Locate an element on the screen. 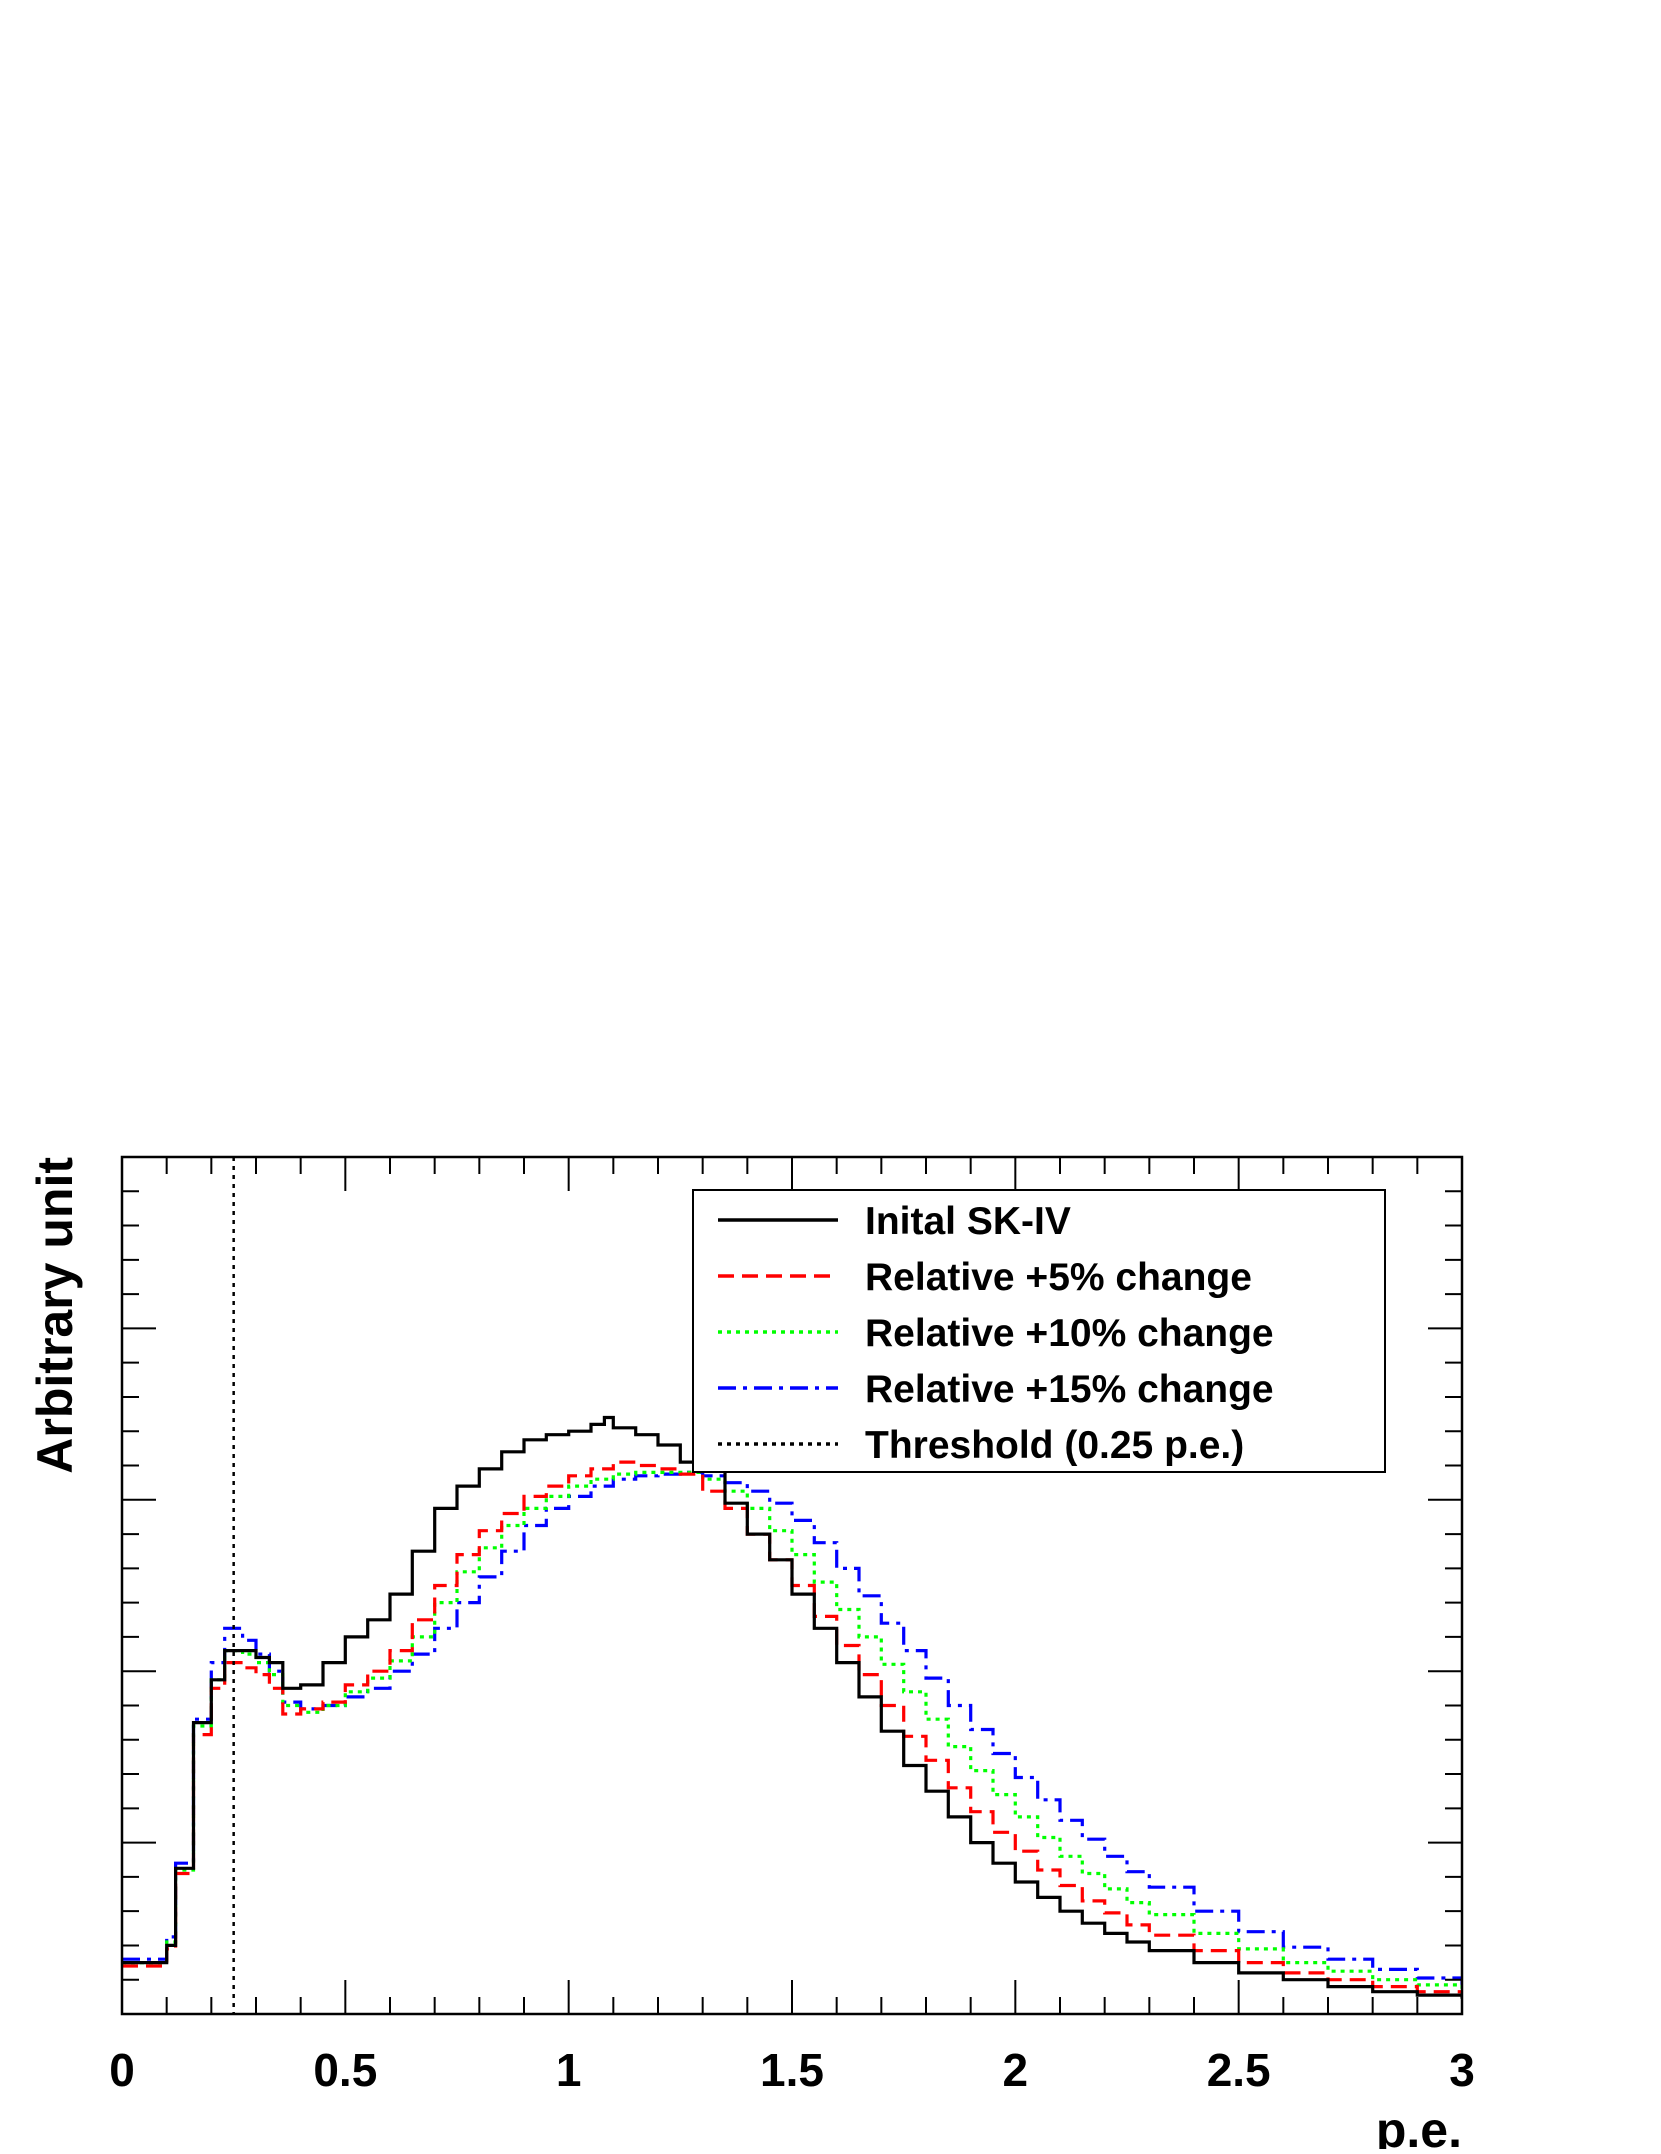  x-tick-label: 3 is located at coordinates (1462, 2070).